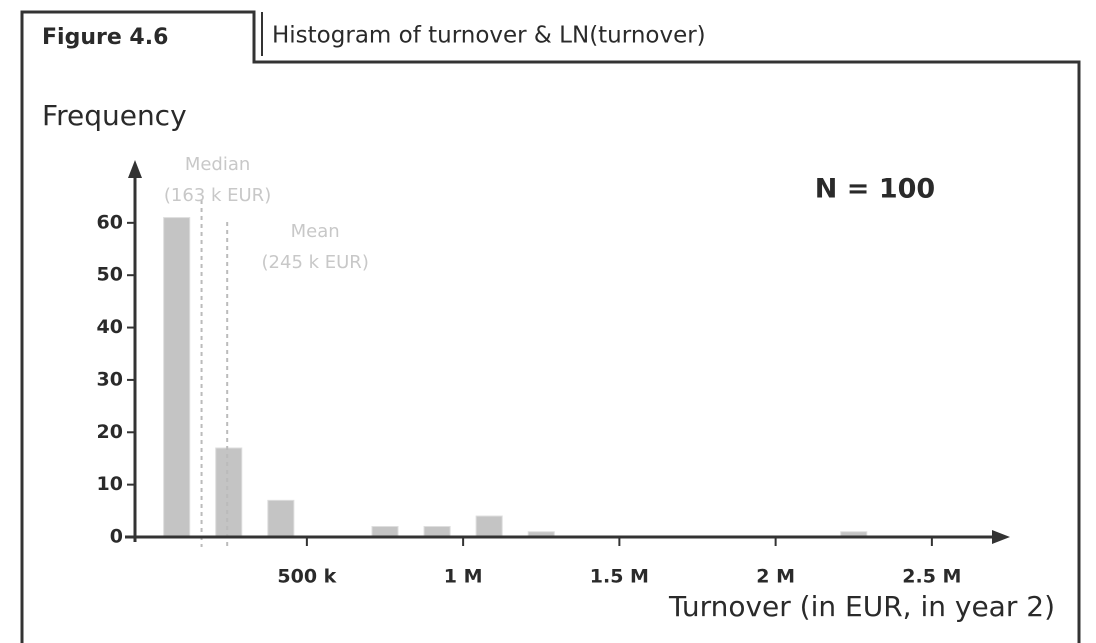 The height and width of the screenshot is (643, 1096). What do you see at coordinates (217, 195) in the screenshot?
I see `annotation-label: (163 k EUR)` at bounding box center [217, 195].